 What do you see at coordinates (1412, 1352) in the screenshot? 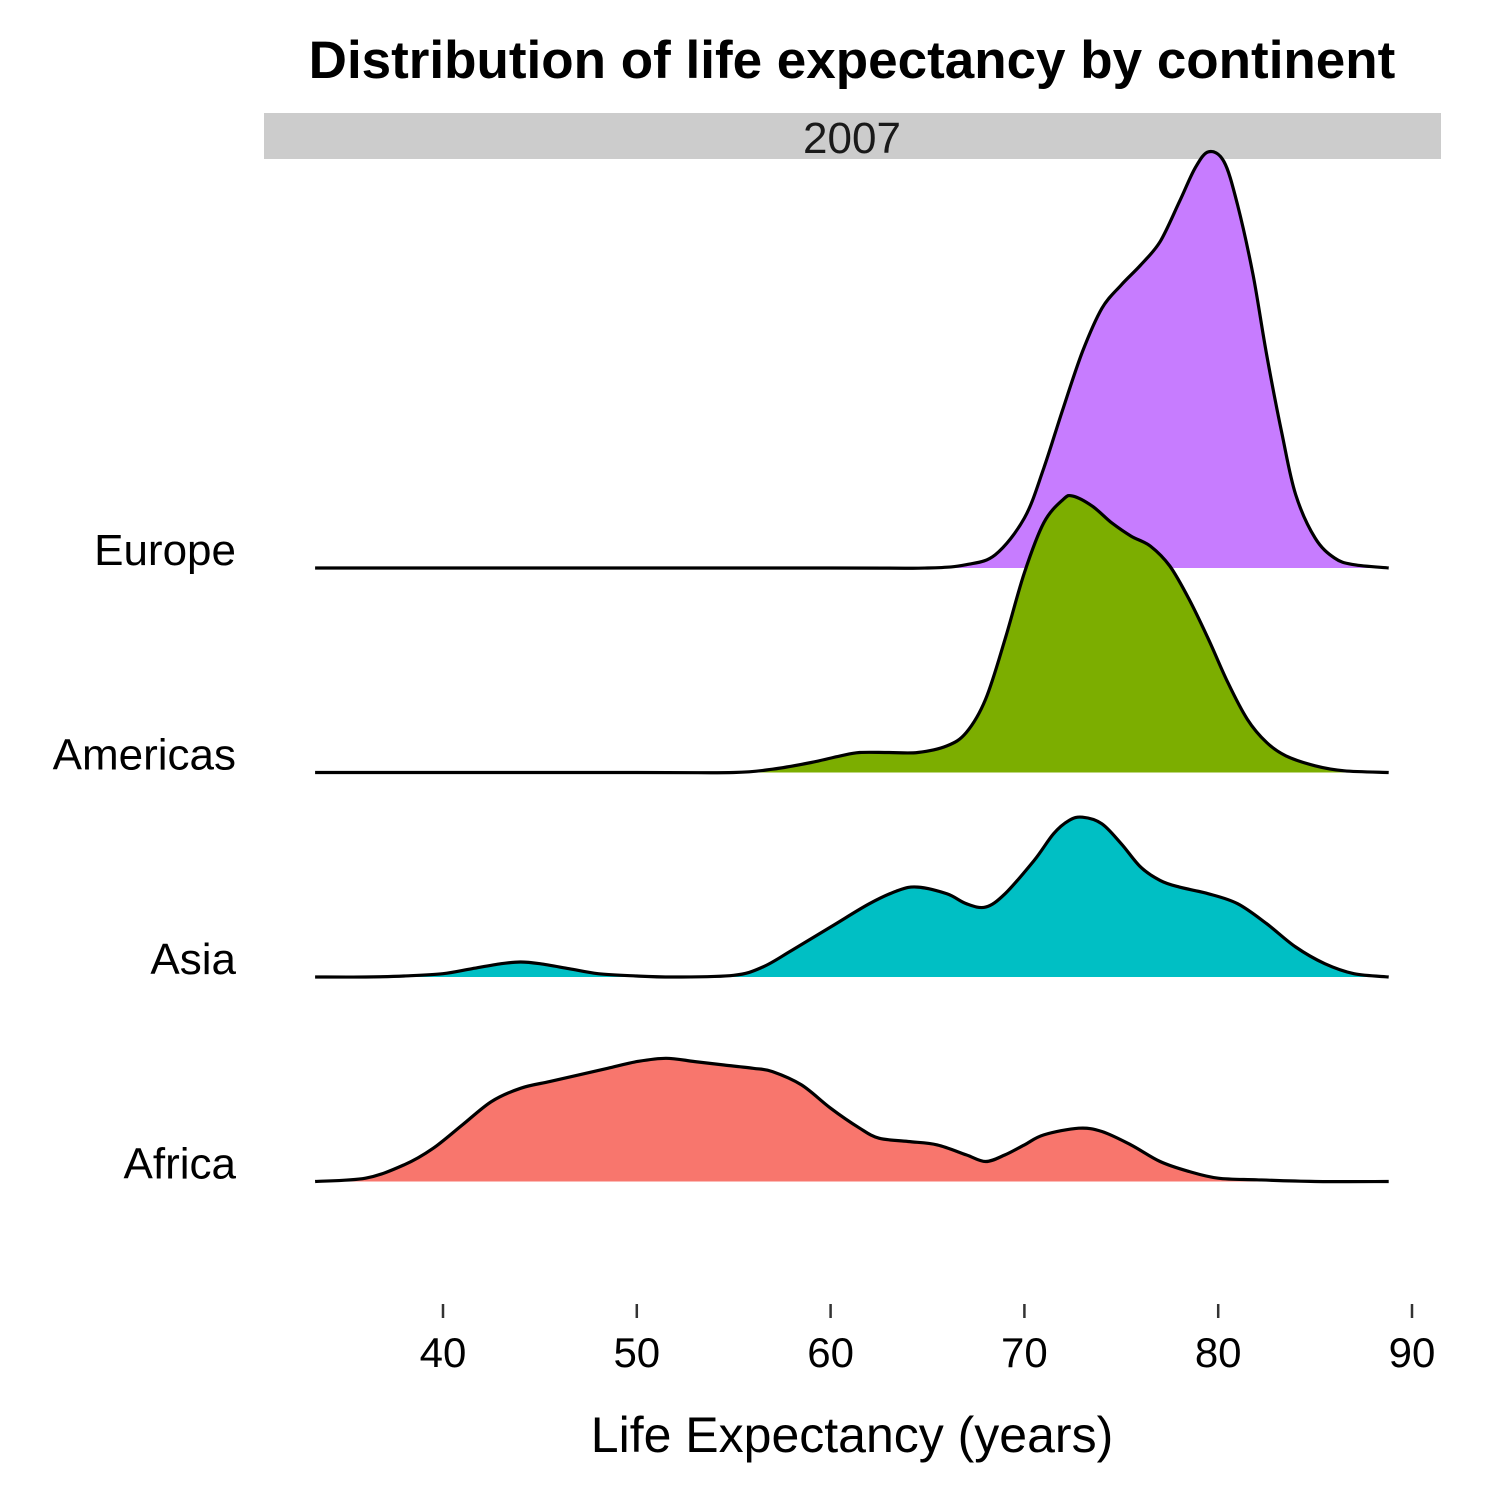
I see `x-tick-label-90: 90` at bounding box center [1412, 1352].